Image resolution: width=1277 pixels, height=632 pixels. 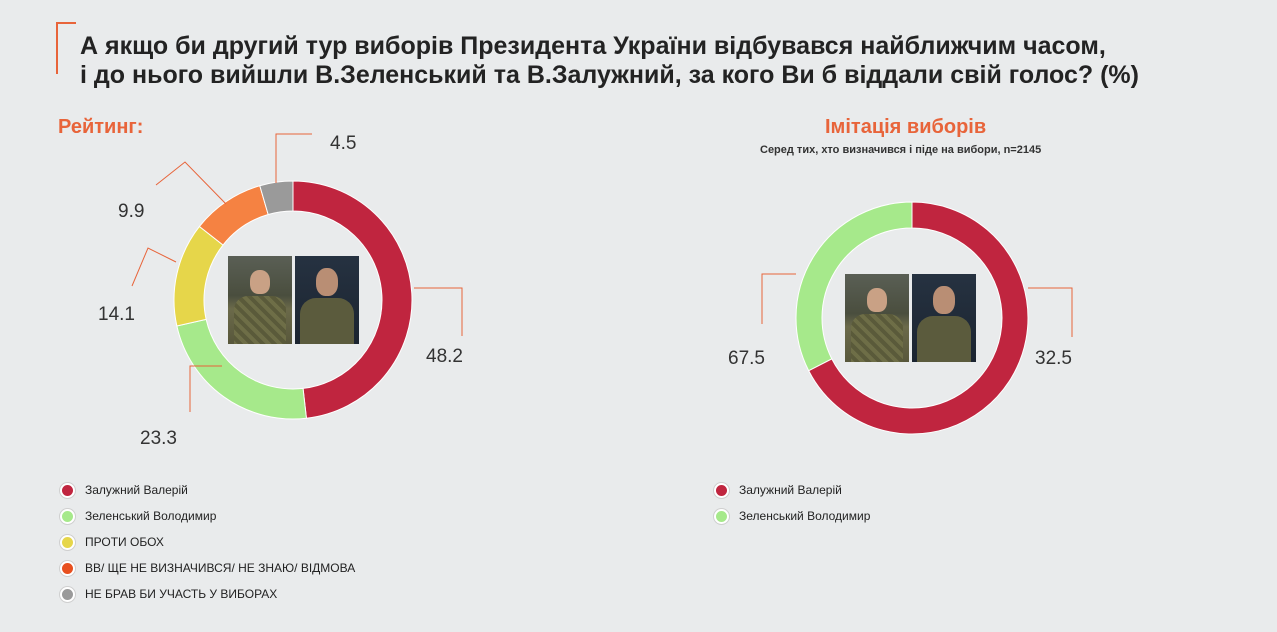 I want to click on legend-item-against-both: ПРОТИ ОБОХ, so click(x=207, y=542).